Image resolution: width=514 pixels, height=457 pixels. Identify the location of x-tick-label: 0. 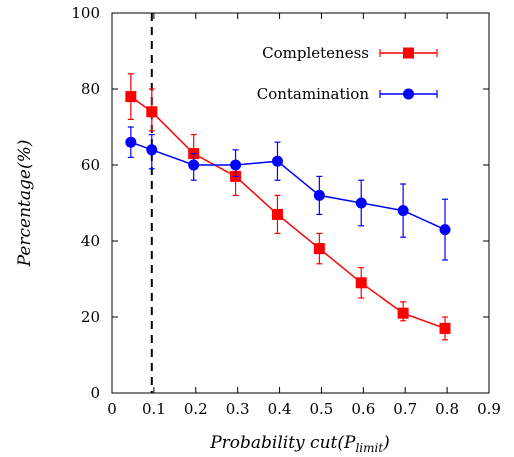
(112, 409).